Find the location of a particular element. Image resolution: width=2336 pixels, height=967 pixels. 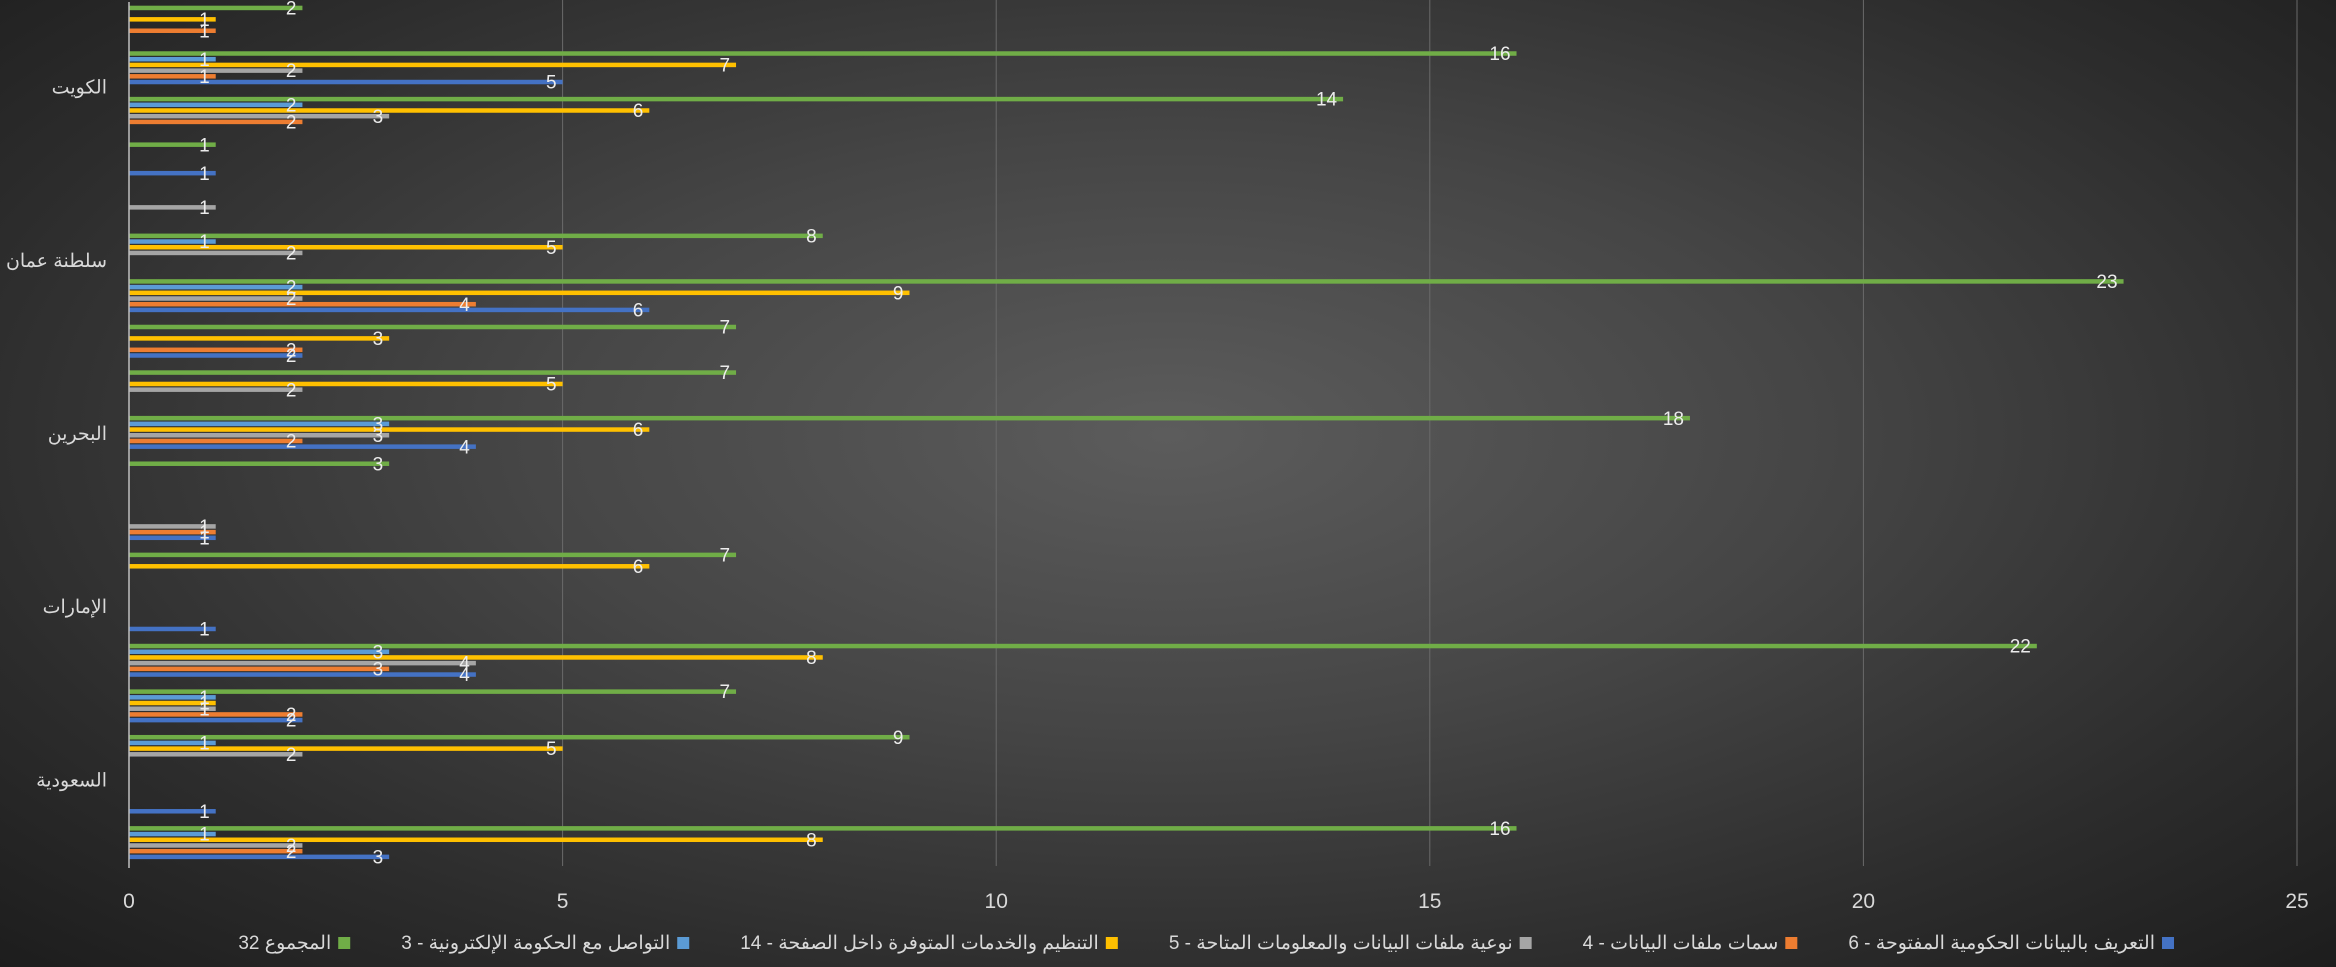

data-label: 22 is located at coordinates (2020, 647).